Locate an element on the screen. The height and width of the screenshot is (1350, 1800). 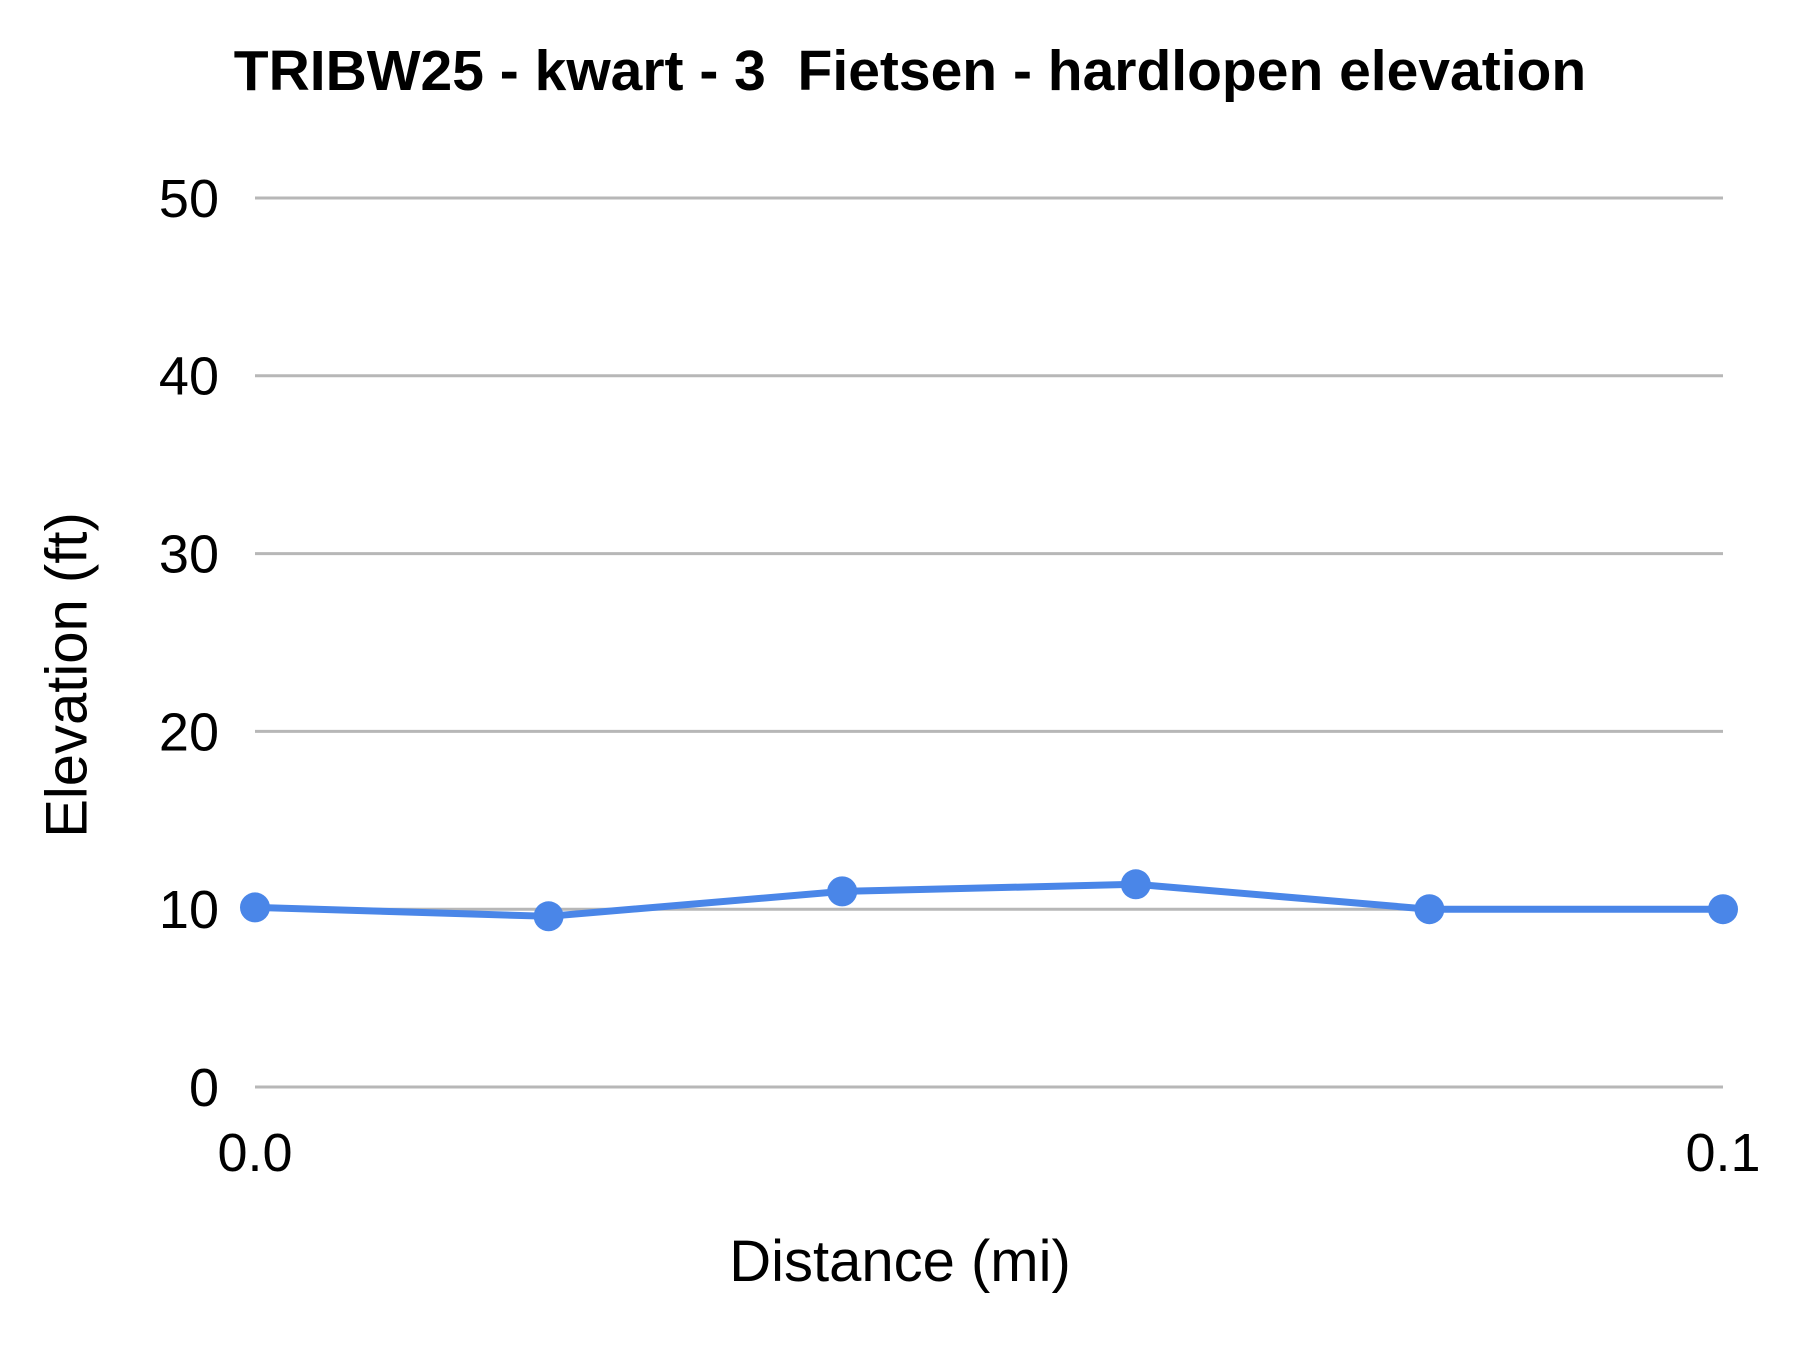
y-tick-label: 30 is located at coordinates (189, 555).